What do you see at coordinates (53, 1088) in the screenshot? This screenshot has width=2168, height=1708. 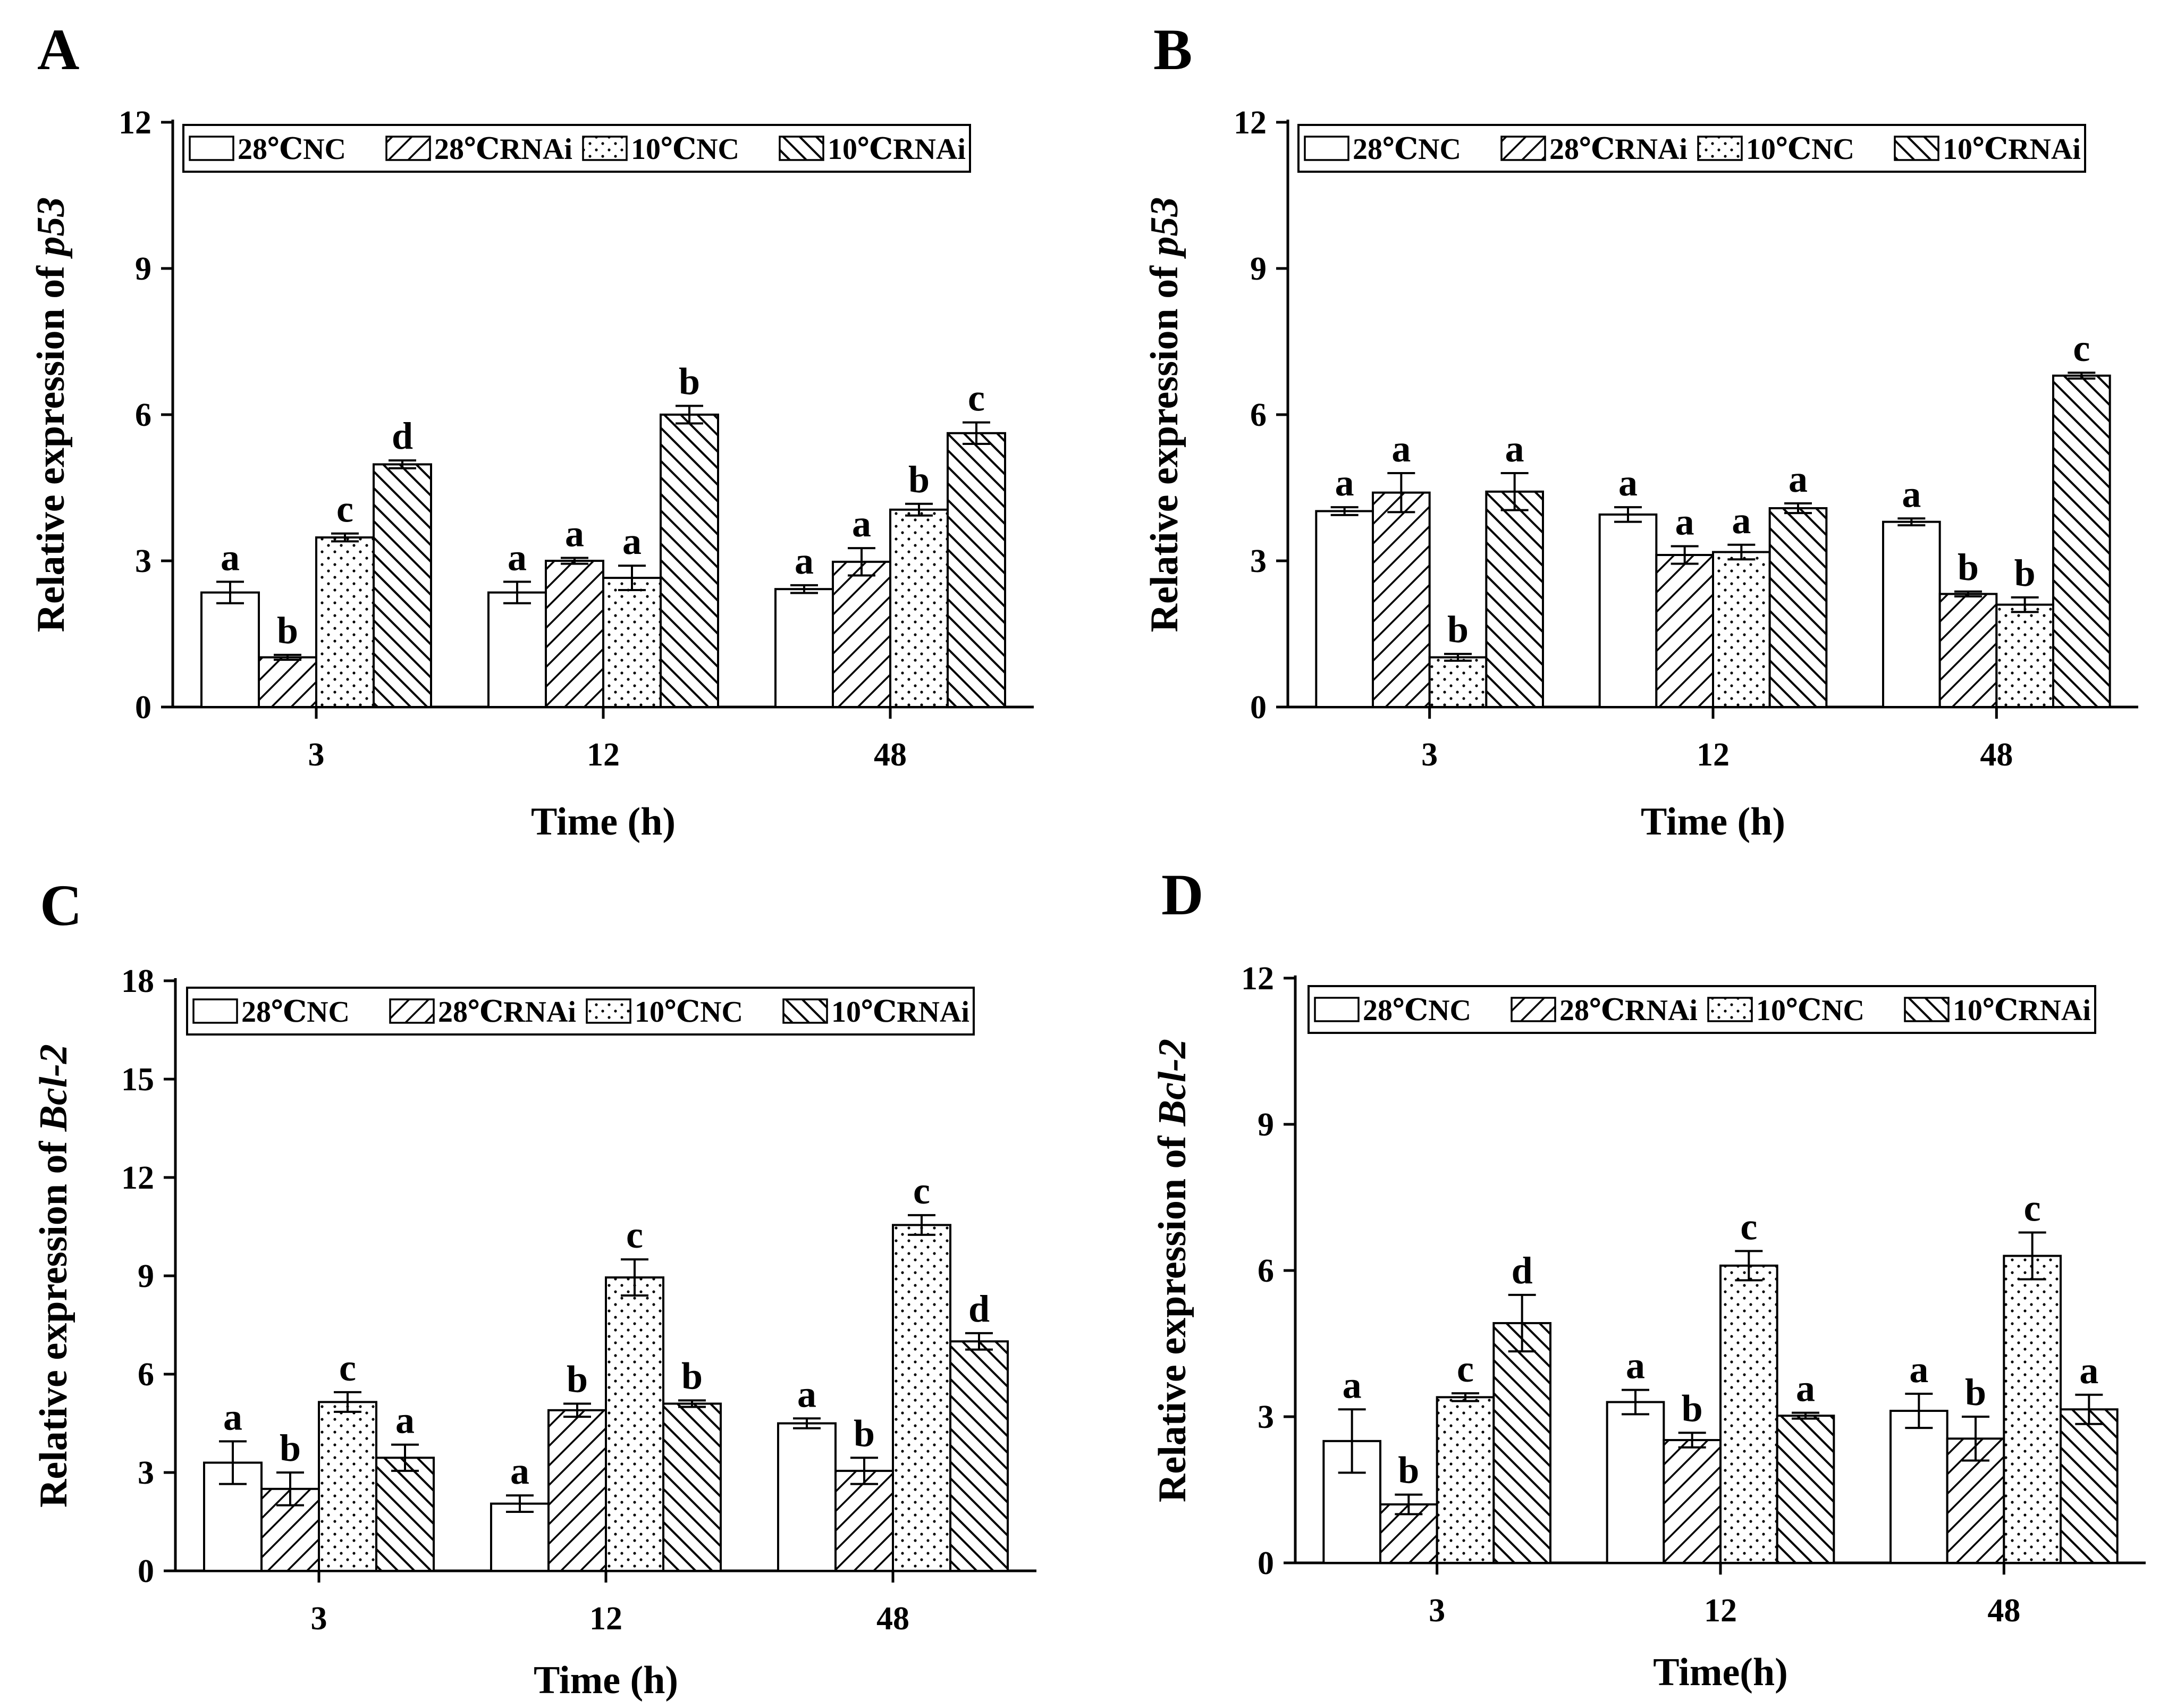 I see `y-axis-title-gene: Bcl-2` at bounding box center [53, 1088].